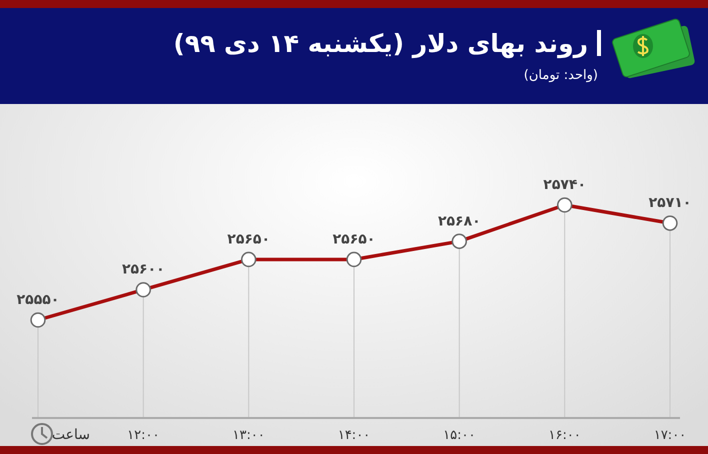 This screenshot has width=708, height=454. I want to click on data-label: ۲۵۵۵۰, so click(38, 300).